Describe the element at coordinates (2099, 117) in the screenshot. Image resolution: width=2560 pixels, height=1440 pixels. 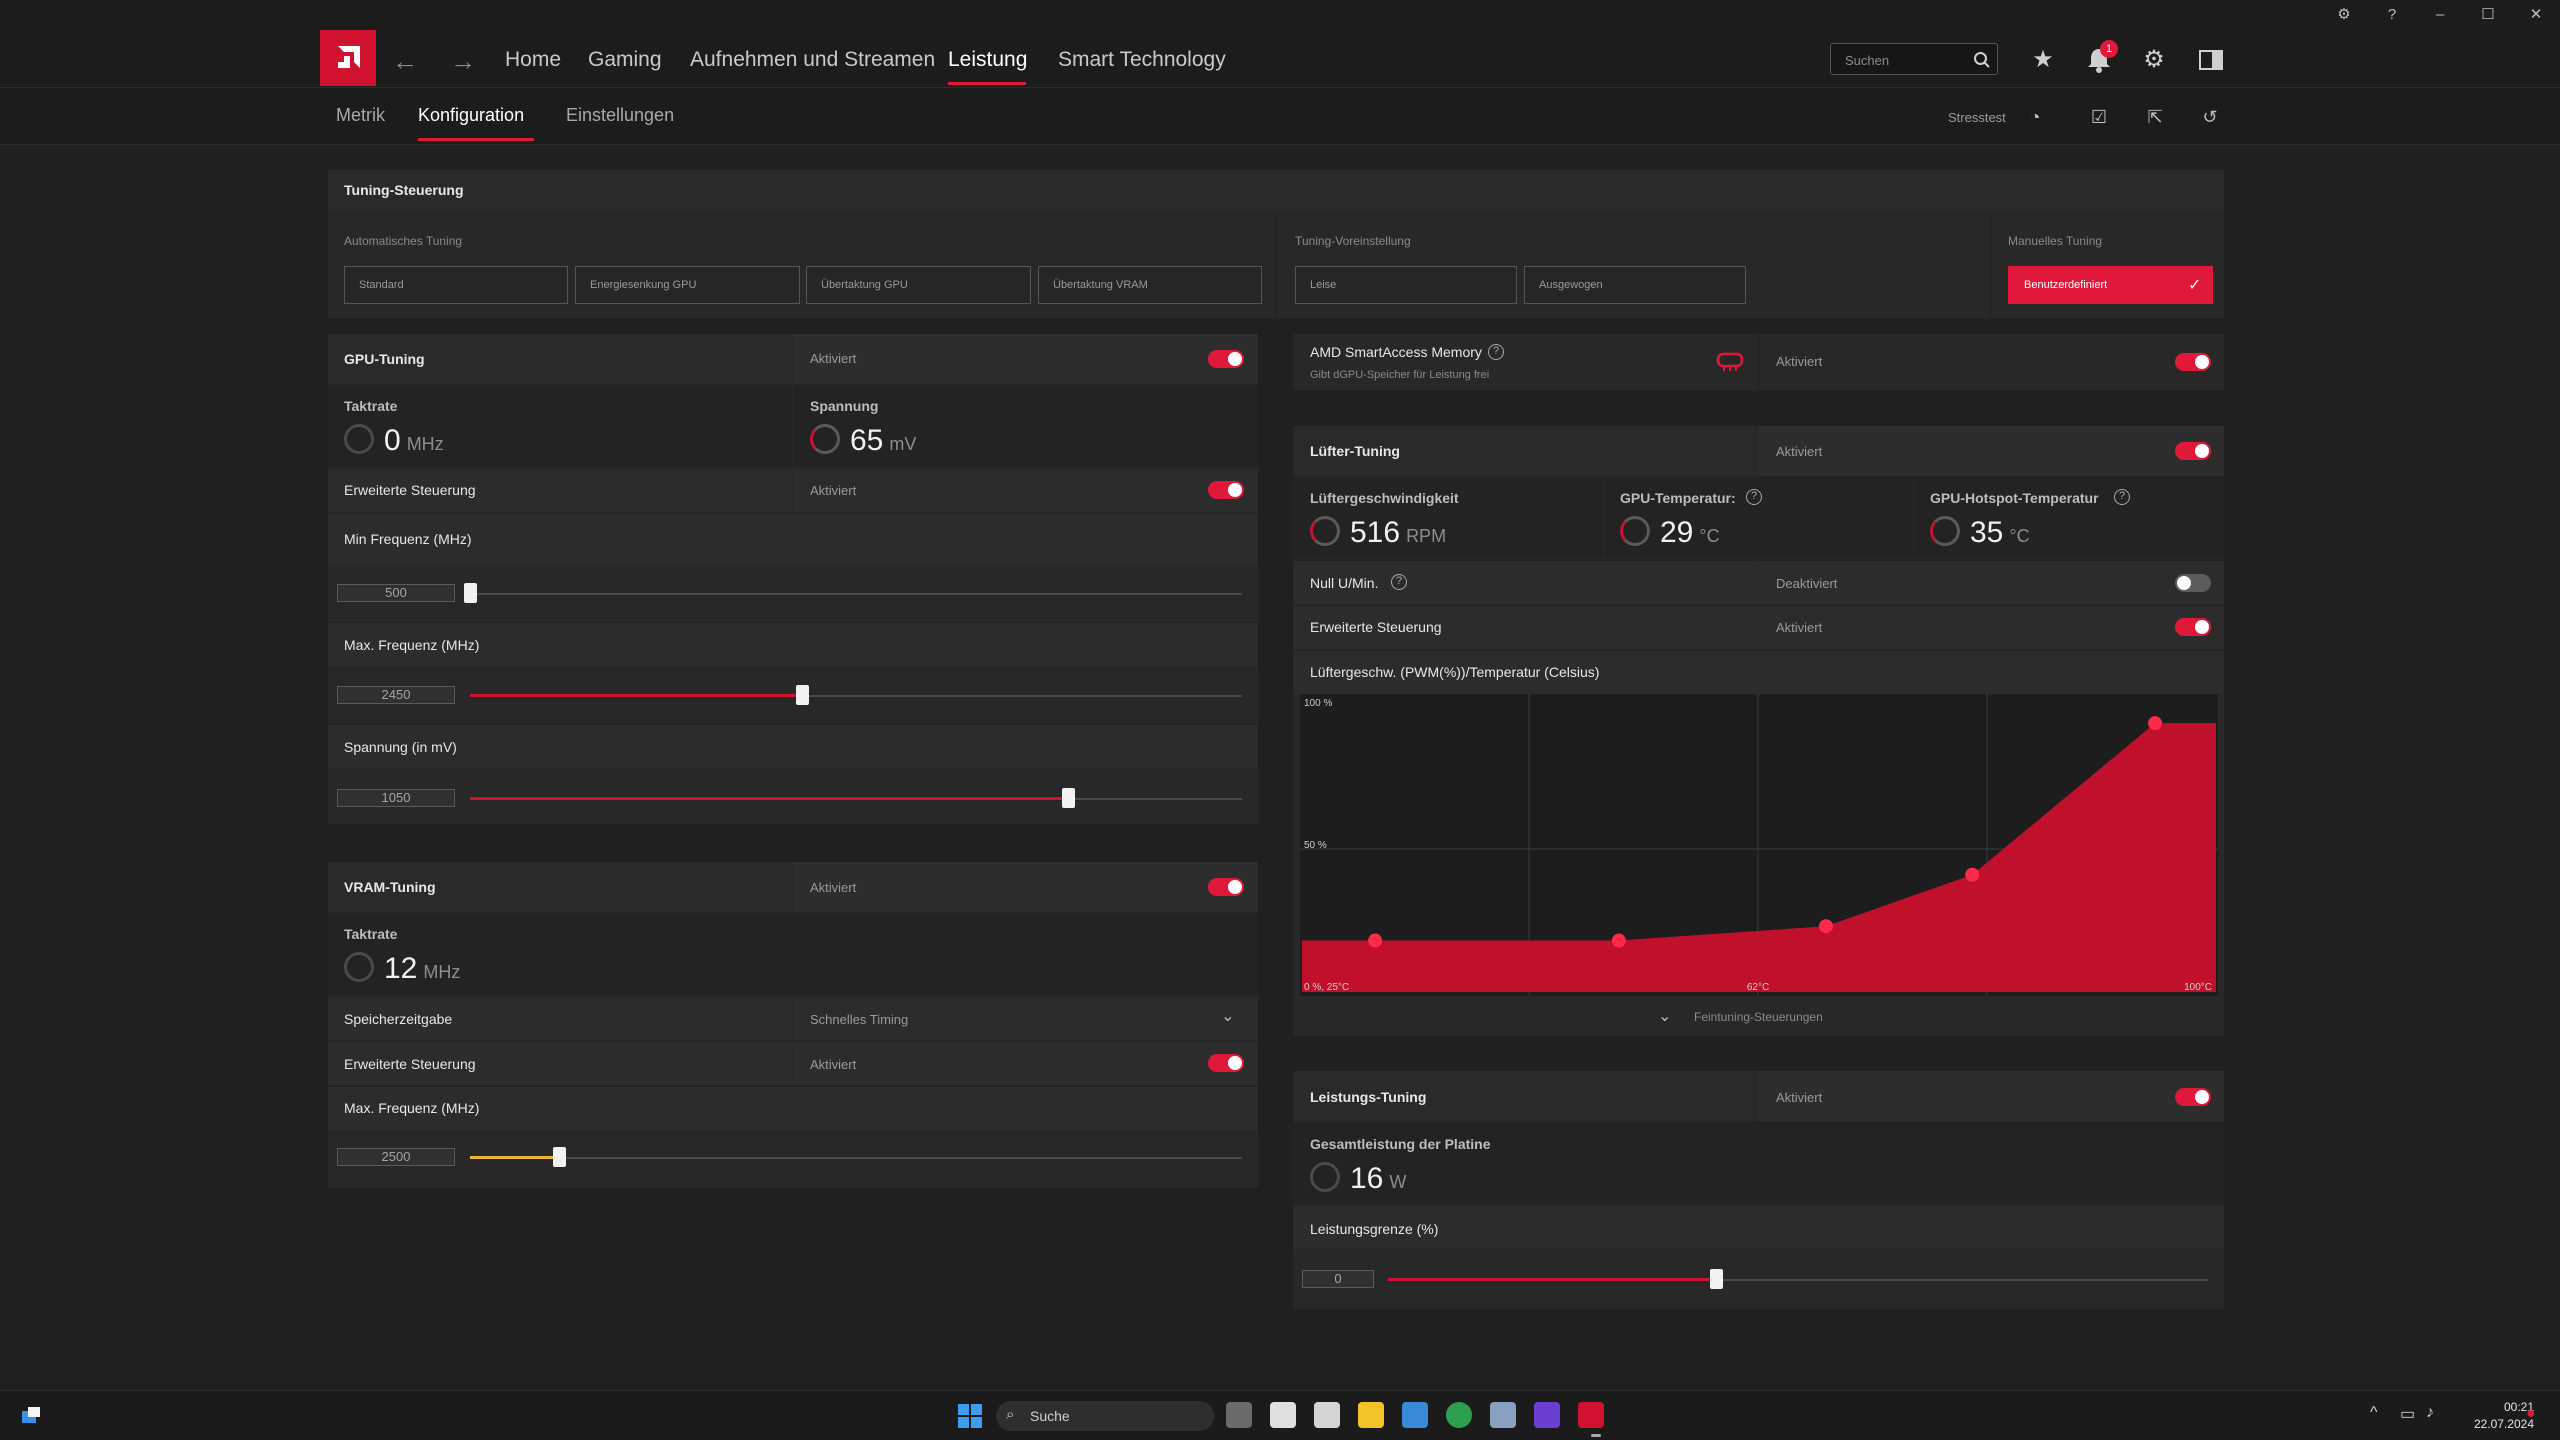
I see `save-profile-icon: ☑` at that location.